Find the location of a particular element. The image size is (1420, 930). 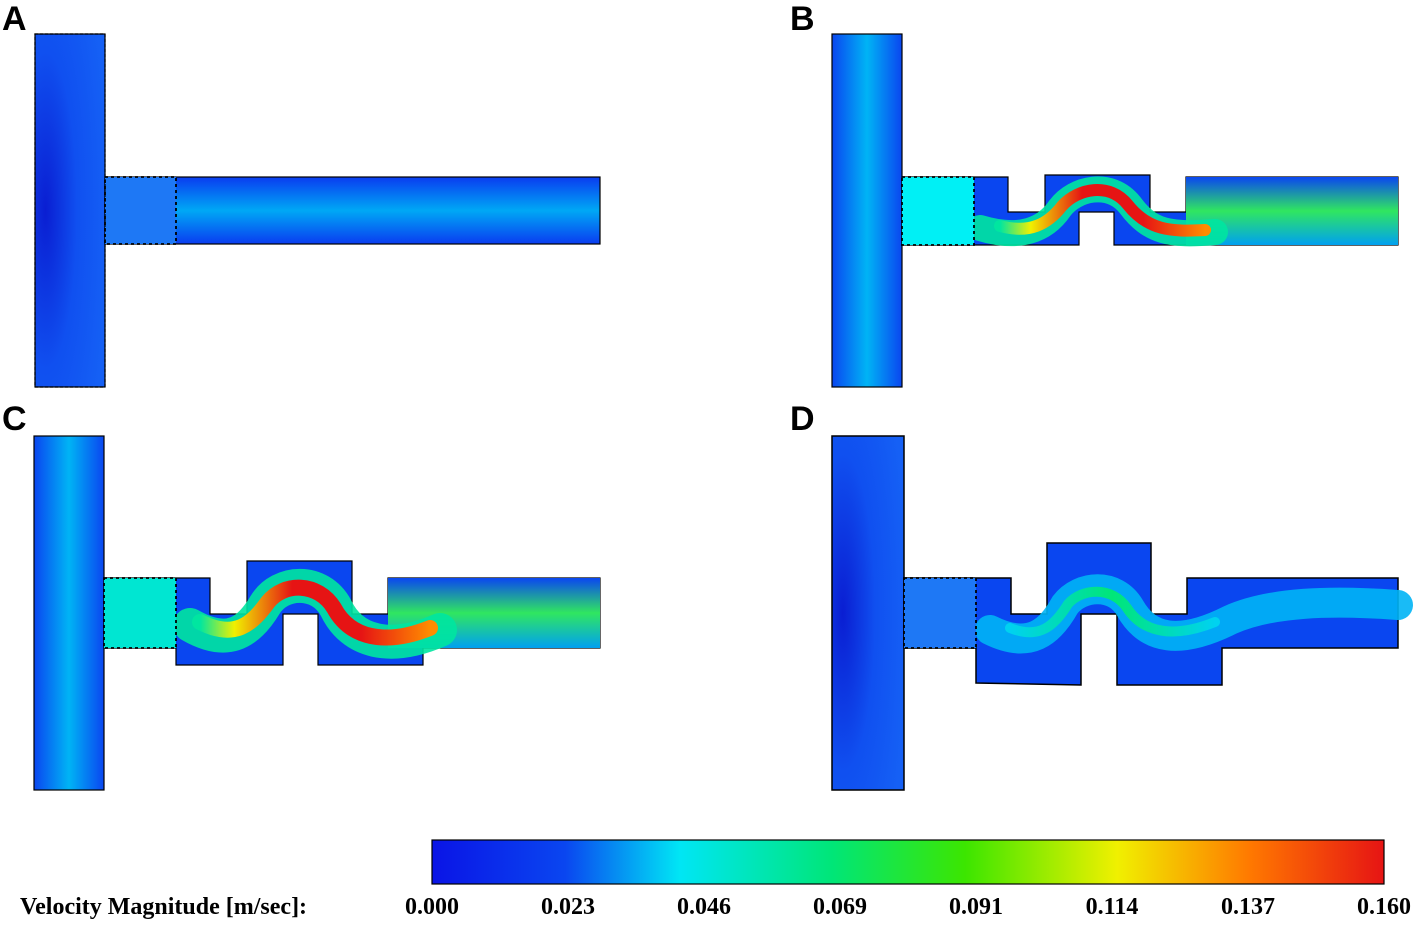

colorbar-title: Velocity Magnitude [m/sec]: is located at coordinates (164, 907).